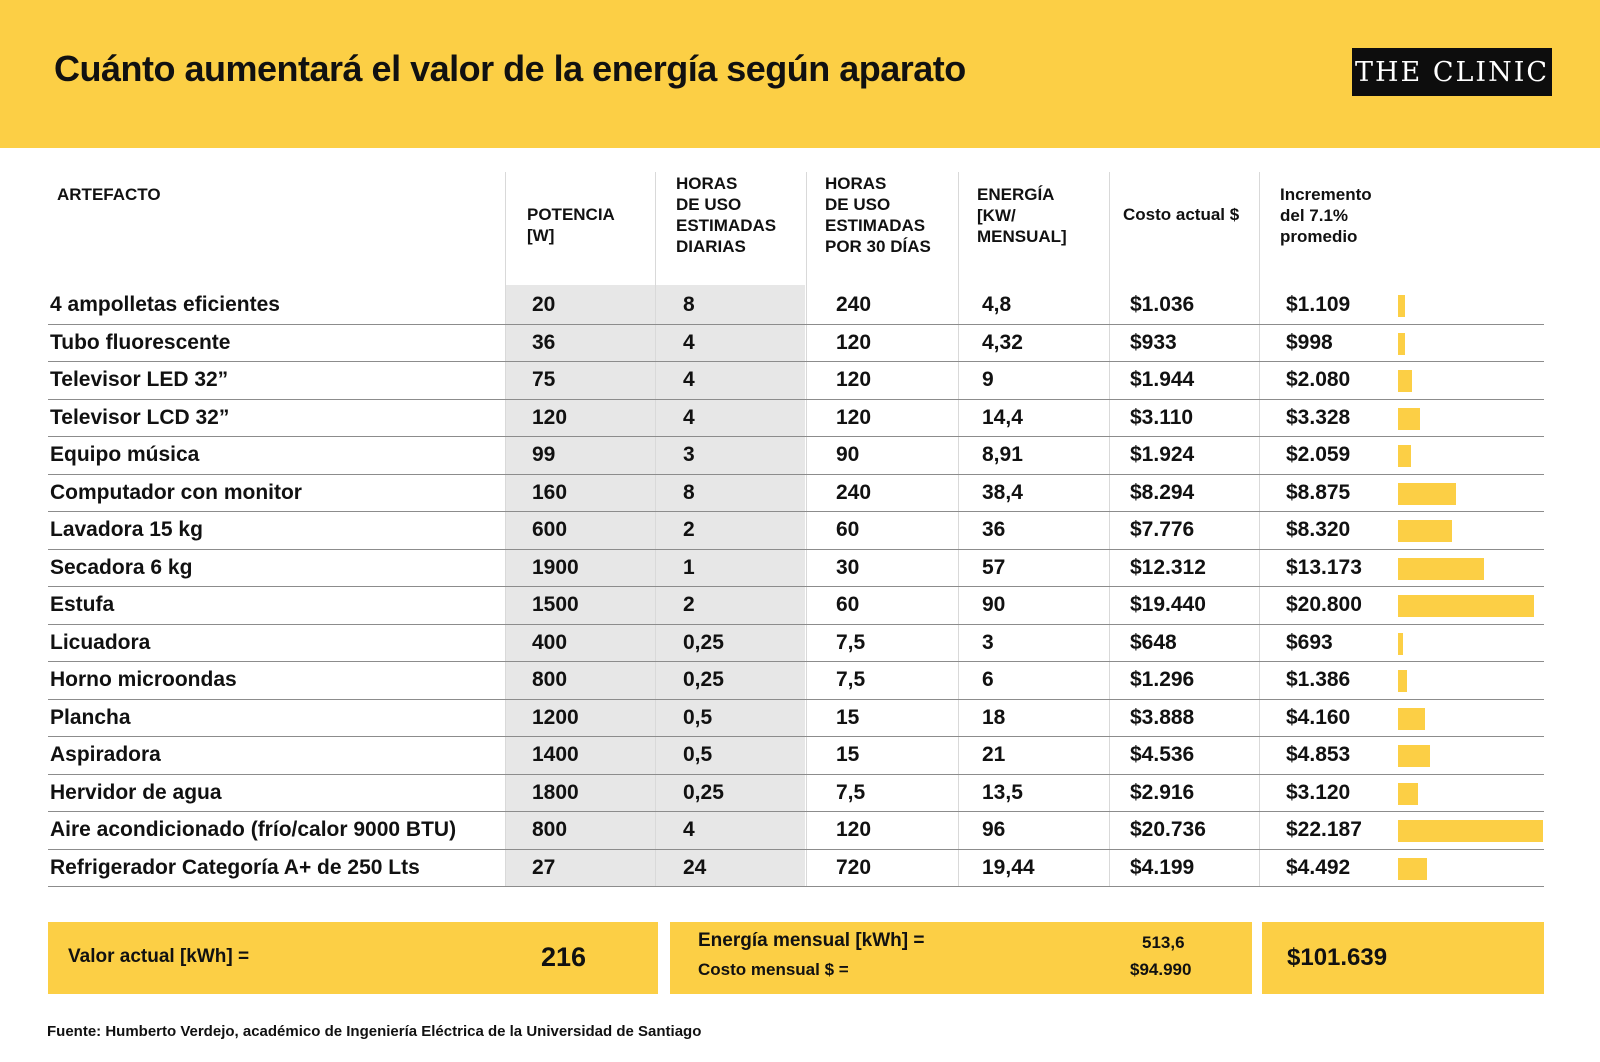 The height and width of the screenshot is (1062, 1600). What do you see at coordinates (100, 642) in the screenshot?
I see `cell-artefacto: Licuadora` at bounding box center [100, 642].